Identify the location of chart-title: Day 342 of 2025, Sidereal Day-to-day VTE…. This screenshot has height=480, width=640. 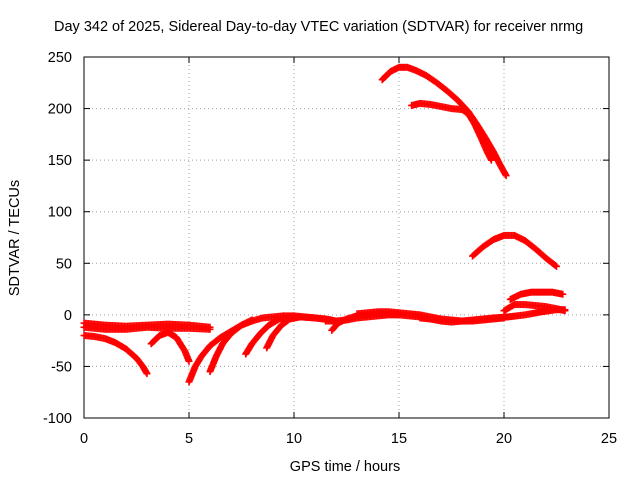
(318, 27).